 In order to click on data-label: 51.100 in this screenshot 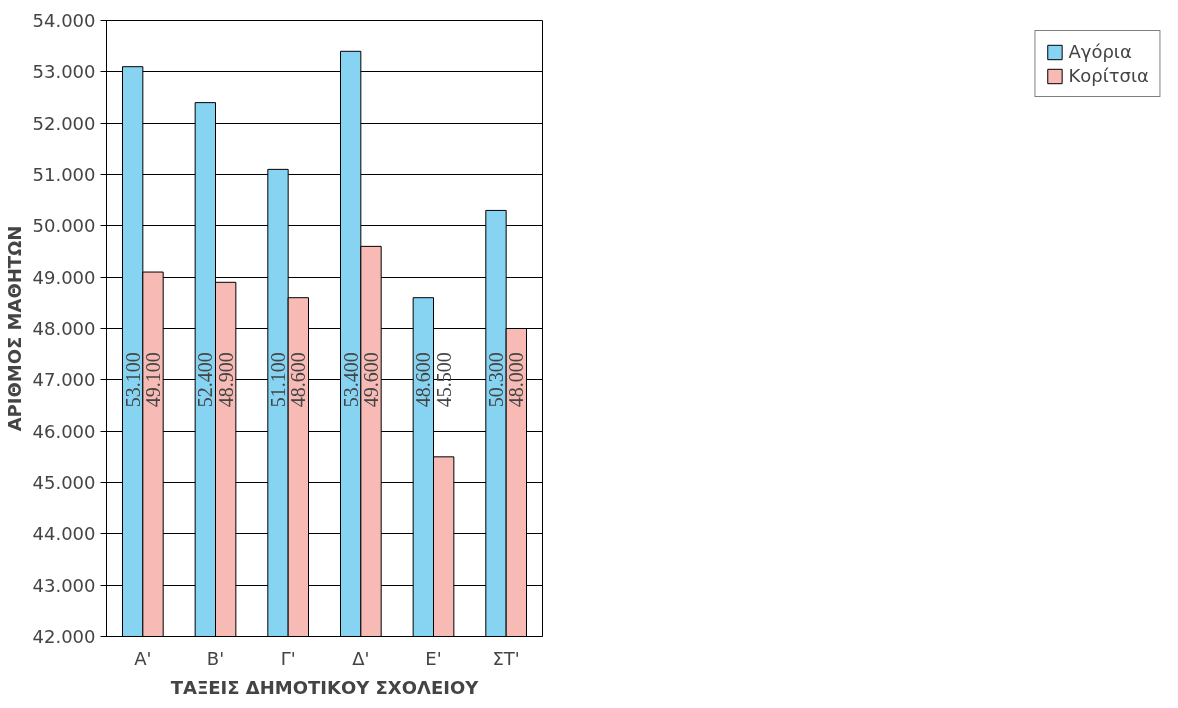, I will do `click(277, 380)`.